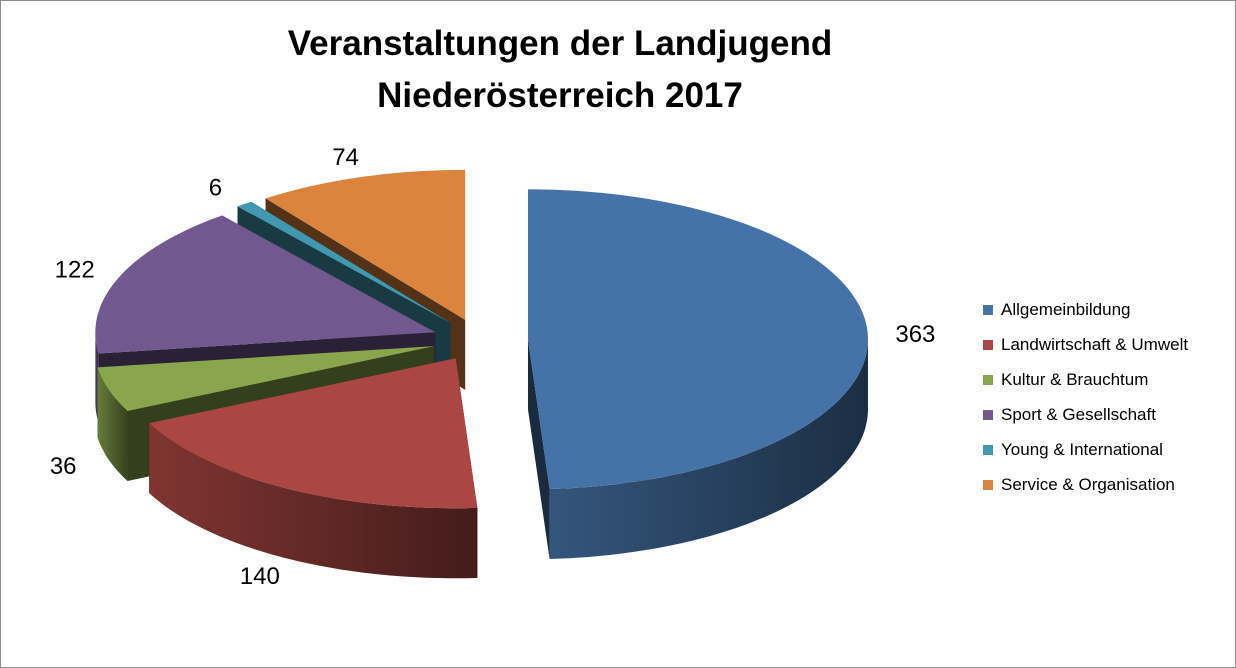 The width and height of the screenshot is (1236, 668). I want to click on legend-item: Allgemeinbildung, so click(1085, 309).